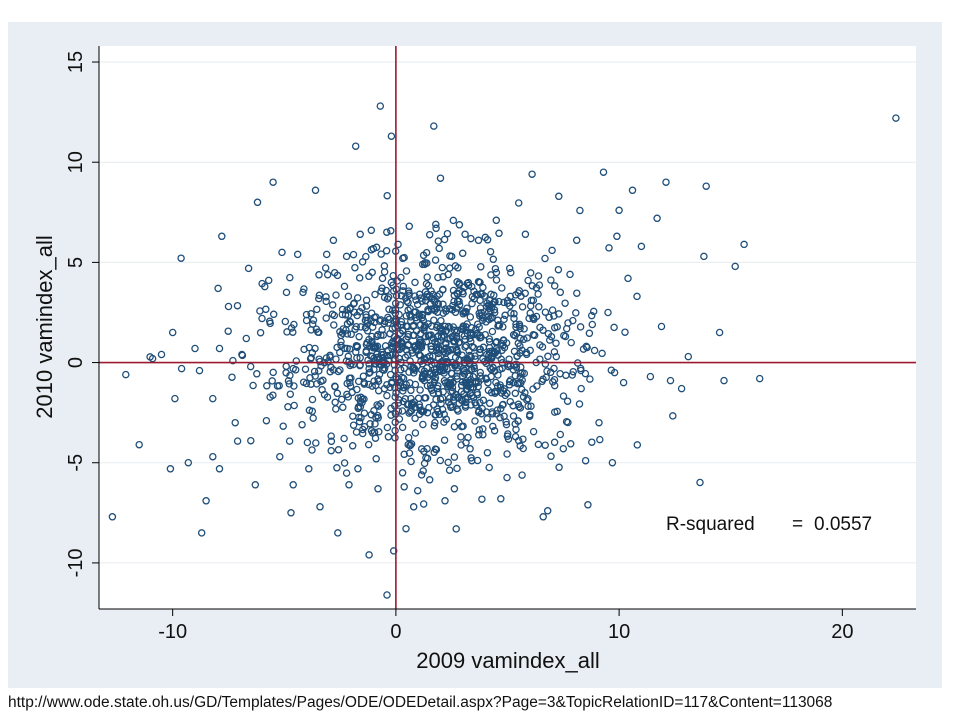  I want to click on r-squared-label: R-squared, so click(710, 524).